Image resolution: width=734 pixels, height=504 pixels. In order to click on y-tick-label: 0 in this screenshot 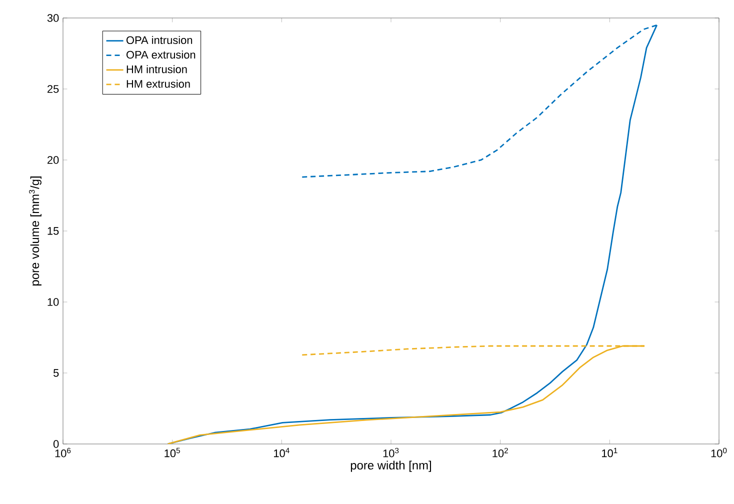, I will do `click(56, 444)`.